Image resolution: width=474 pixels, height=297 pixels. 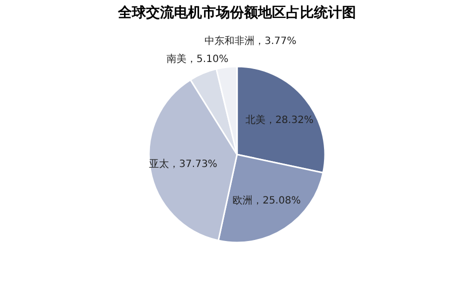 I want to click on slice-label: 亚太，37.73%, so click(x=183, y=164).